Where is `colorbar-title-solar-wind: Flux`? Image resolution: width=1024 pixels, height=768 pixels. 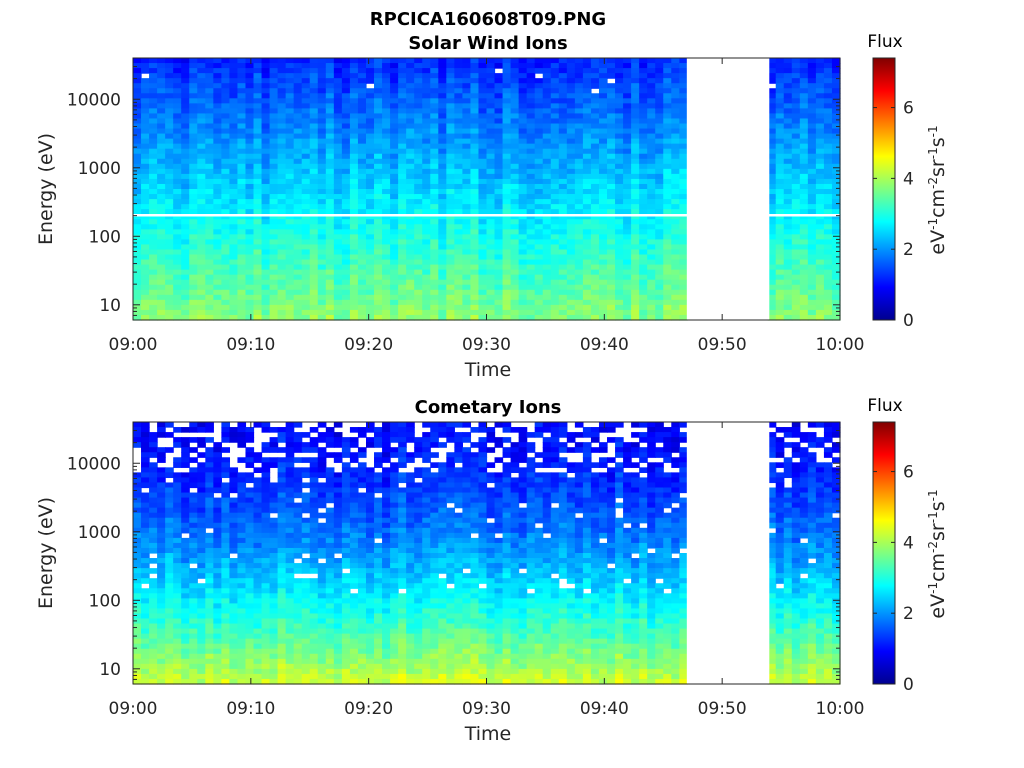
colorbar-title-solar-wind: Flux is located at coordinates (884, 42).